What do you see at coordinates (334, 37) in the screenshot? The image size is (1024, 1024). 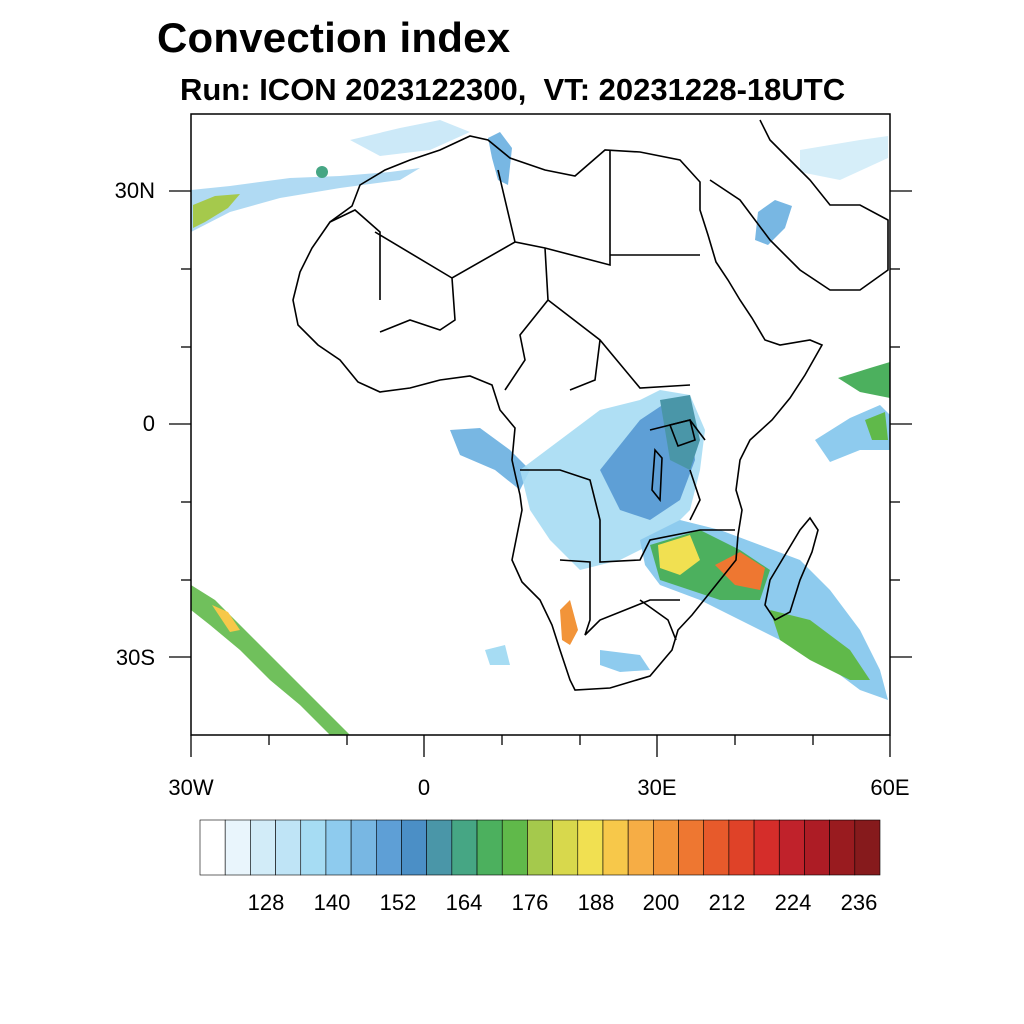 I see `map-title: Convection index` at bounding box center [334, 37].